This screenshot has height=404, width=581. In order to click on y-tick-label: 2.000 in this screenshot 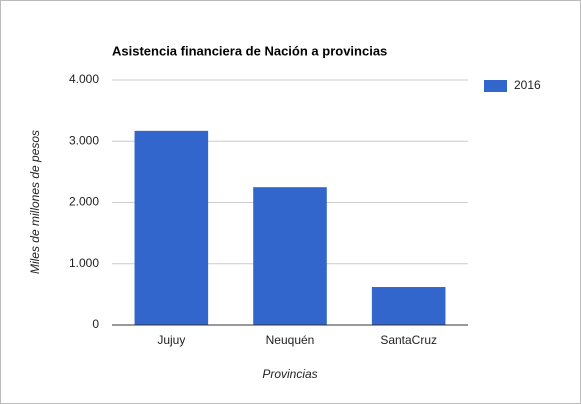, I will do `click(84, 202)`.